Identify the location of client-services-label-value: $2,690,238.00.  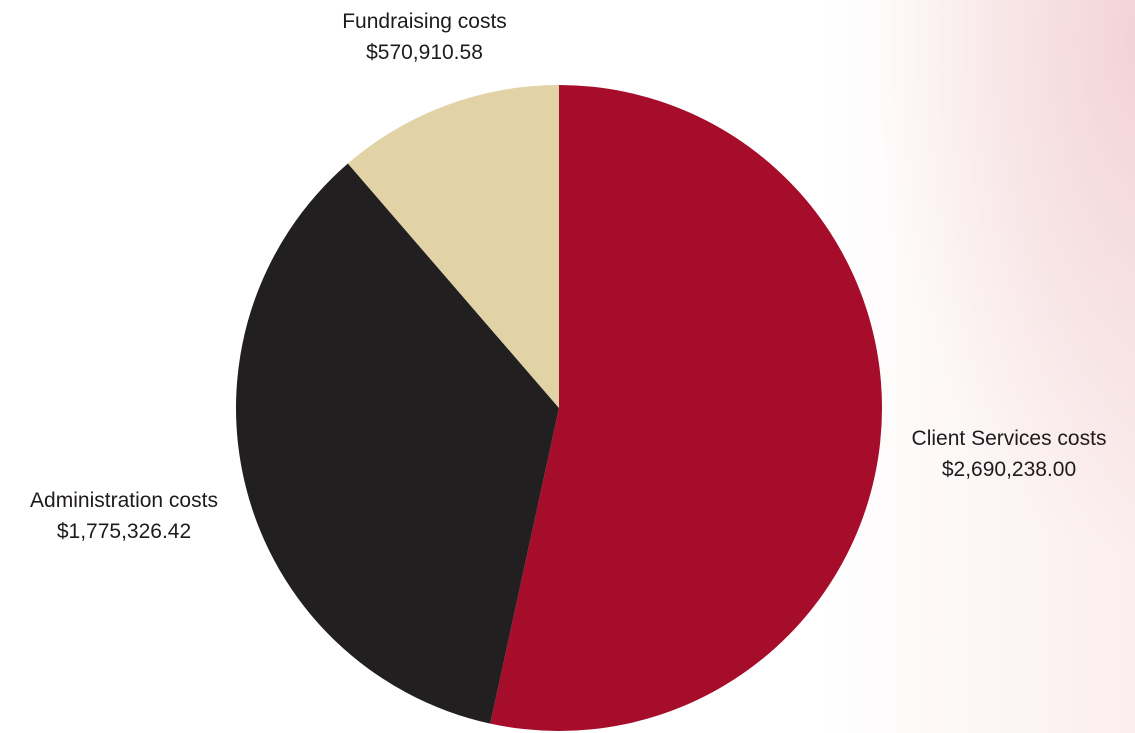
(1009, 469).